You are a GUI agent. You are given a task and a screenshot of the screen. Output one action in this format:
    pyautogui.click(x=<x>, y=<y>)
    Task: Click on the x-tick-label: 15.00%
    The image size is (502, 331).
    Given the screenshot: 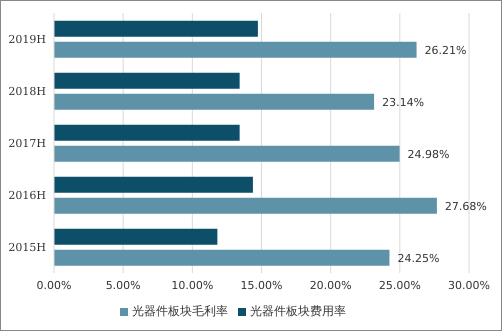 What is the action you would take?
    pyautogui.click(x=261, y=285)
    